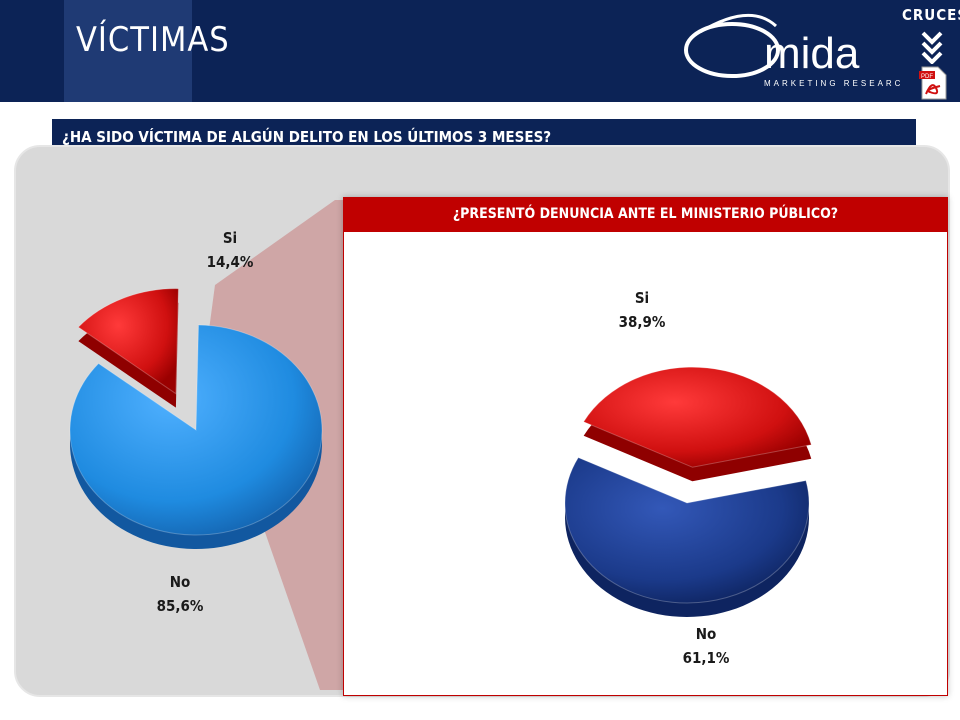 The width and height of the screenshot is (960, 720). I want to click on inset-chart-canvas, so click(688, 491).